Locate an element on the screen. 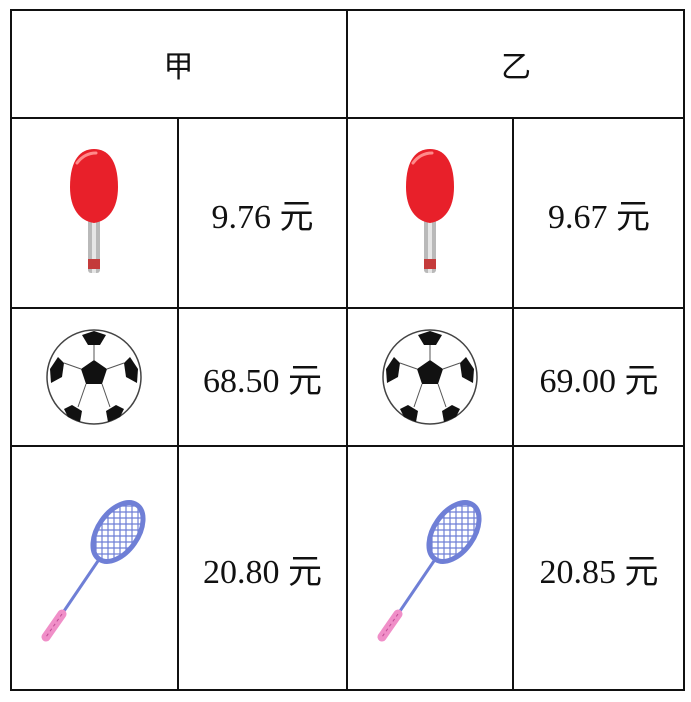 The height and width of the screenshot is (702, 691). yi-row-2-price-text: 69.00 元 is located at coordinates (599, 381).